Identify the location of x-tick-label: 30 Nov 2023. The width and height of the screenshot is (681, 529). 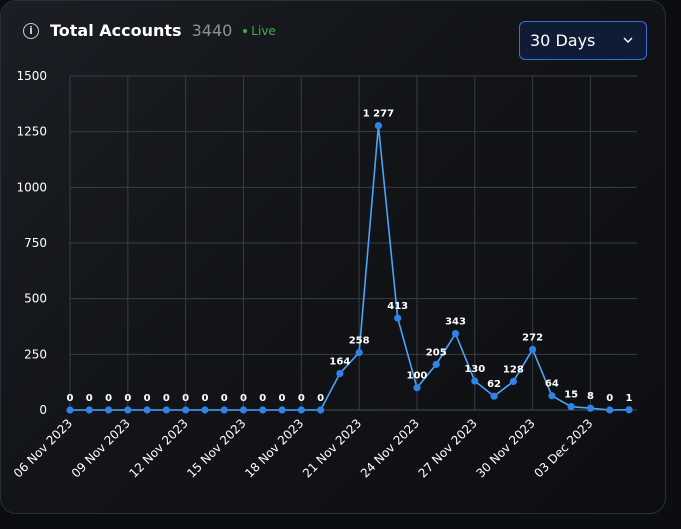
(505, 448).